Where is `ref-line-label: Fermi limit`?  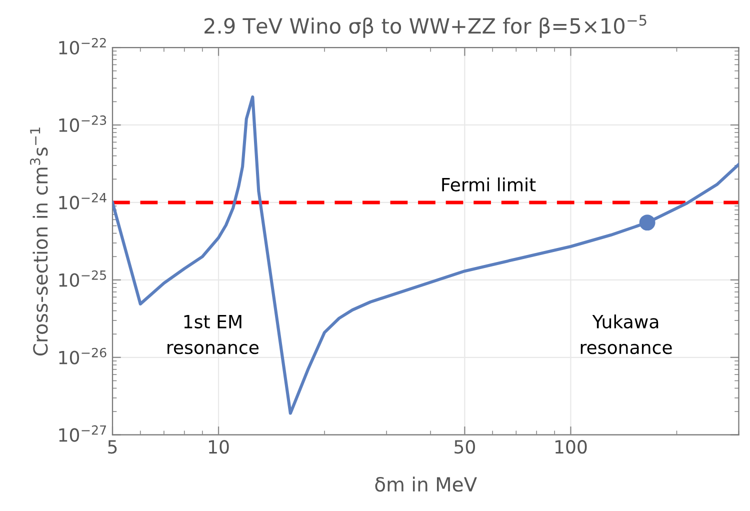 ref-line-label: Fermi limit is located at coordinates (489, 184).